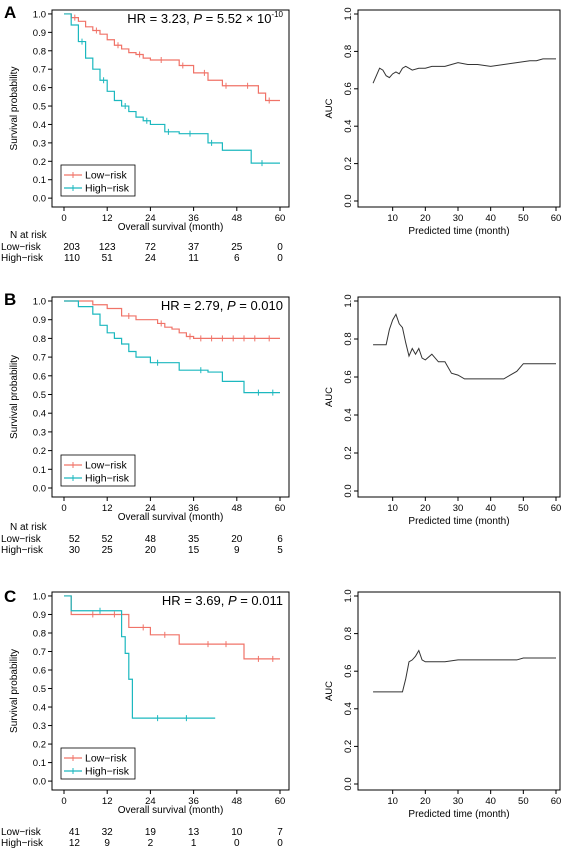 Image resolution: width=567 pixels, height=849 pixels. Describe the element at coordinates (160, 18) in the screenshot. I see `hr-prefix: HR = 3.23,` at that location.